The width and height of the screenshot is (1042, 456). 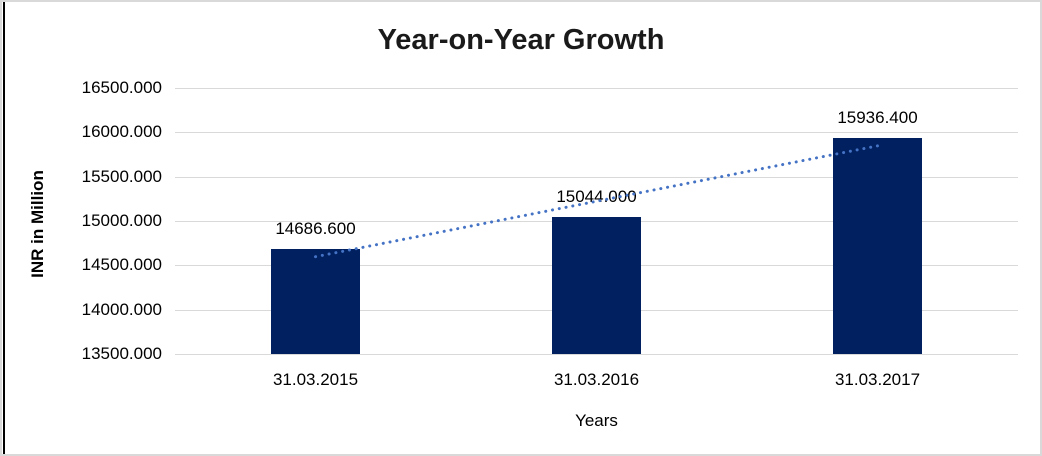 I want to click on chart-title: Year-on-Year Growth, so click(x=521, y=40).